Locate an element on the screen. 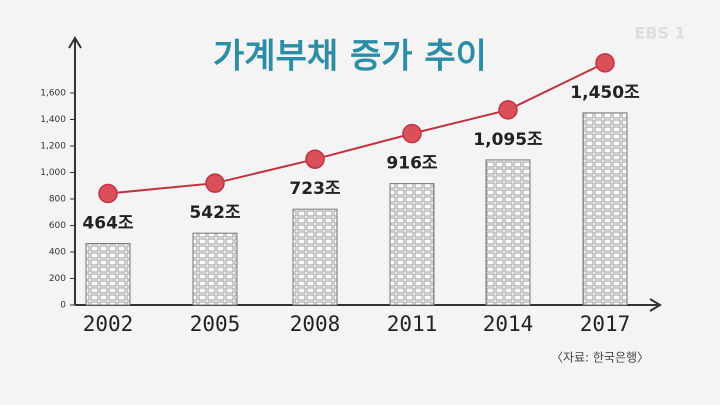 The width and height of the screenshot is (720, 405). y-tick-label: 1,200 is located at coordinates (53, 147).